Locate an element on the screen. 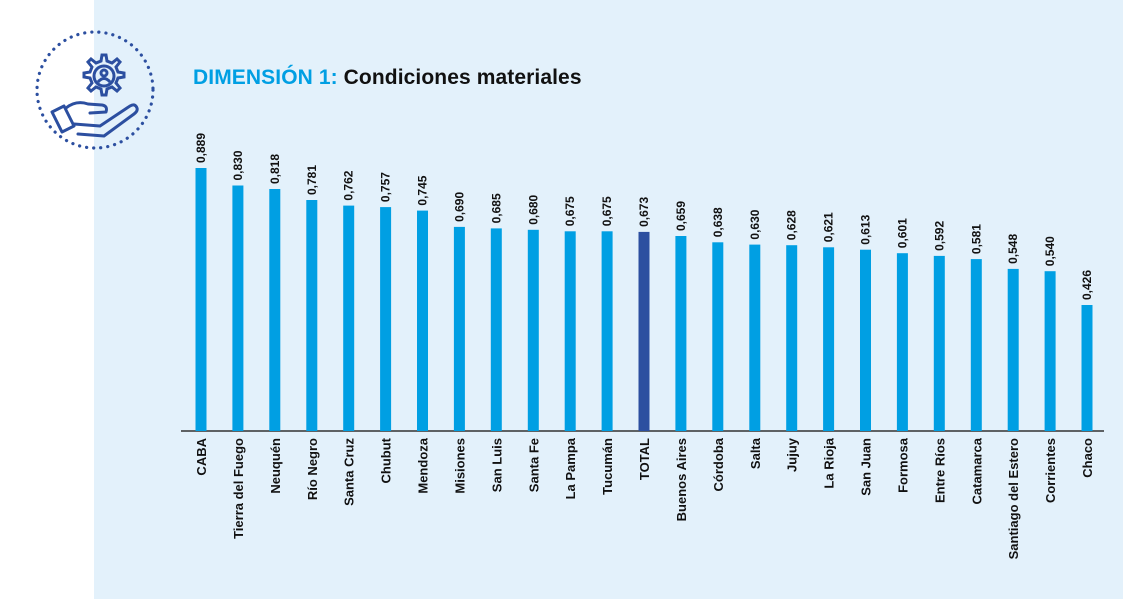  bar-value-label: 0,818 is located at coordinates (275, 169).